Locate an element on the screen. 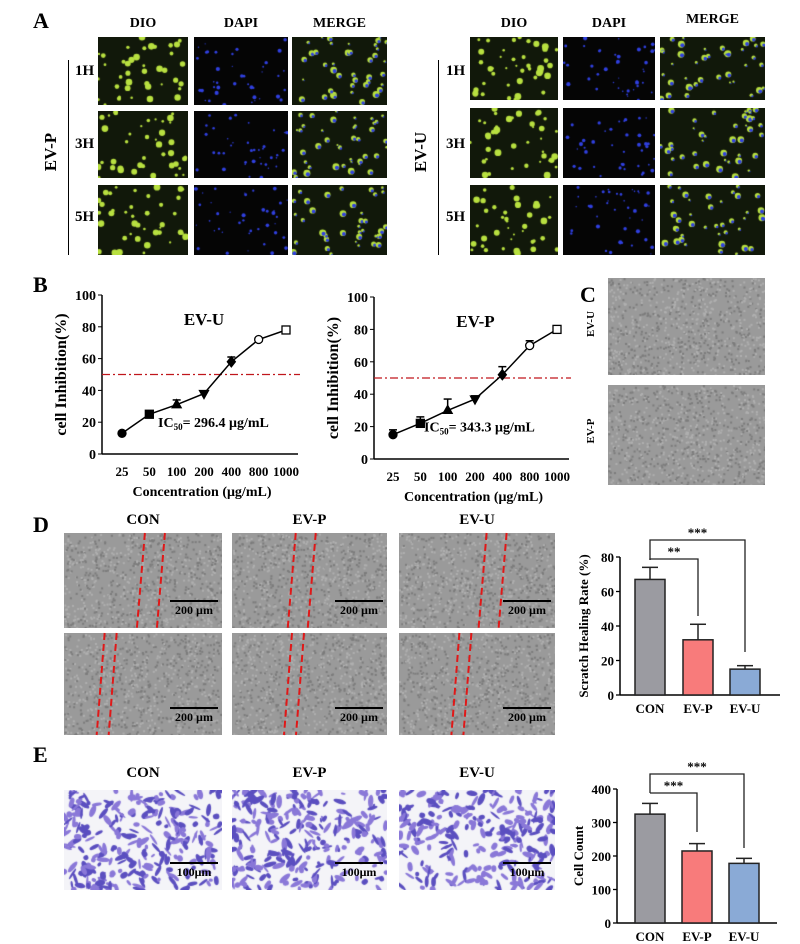  bar-ev-p is located at coordinates (697, 887).